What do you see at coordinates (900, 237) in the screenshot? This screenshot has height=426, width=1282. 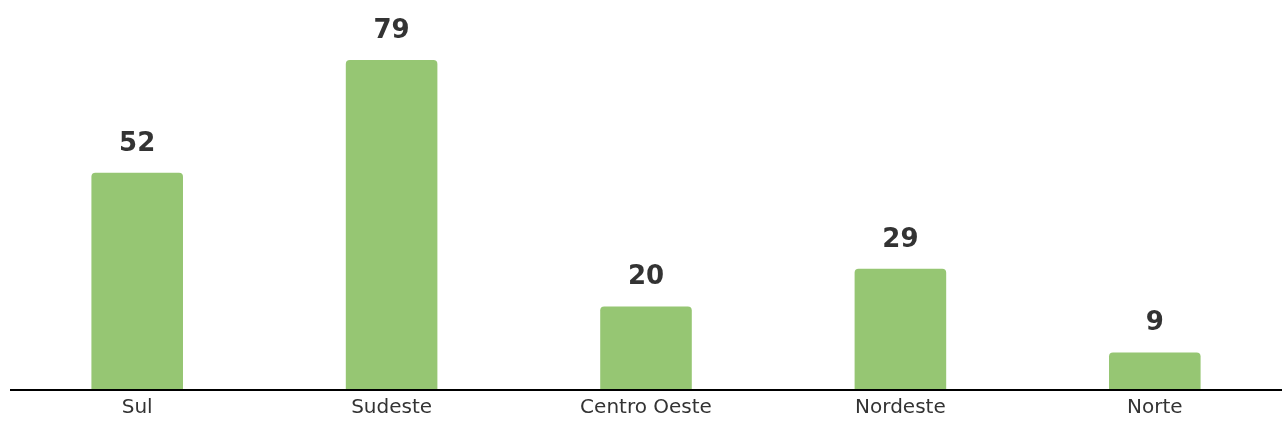 I see `data-label: 29` at bounding box center [900, 237].